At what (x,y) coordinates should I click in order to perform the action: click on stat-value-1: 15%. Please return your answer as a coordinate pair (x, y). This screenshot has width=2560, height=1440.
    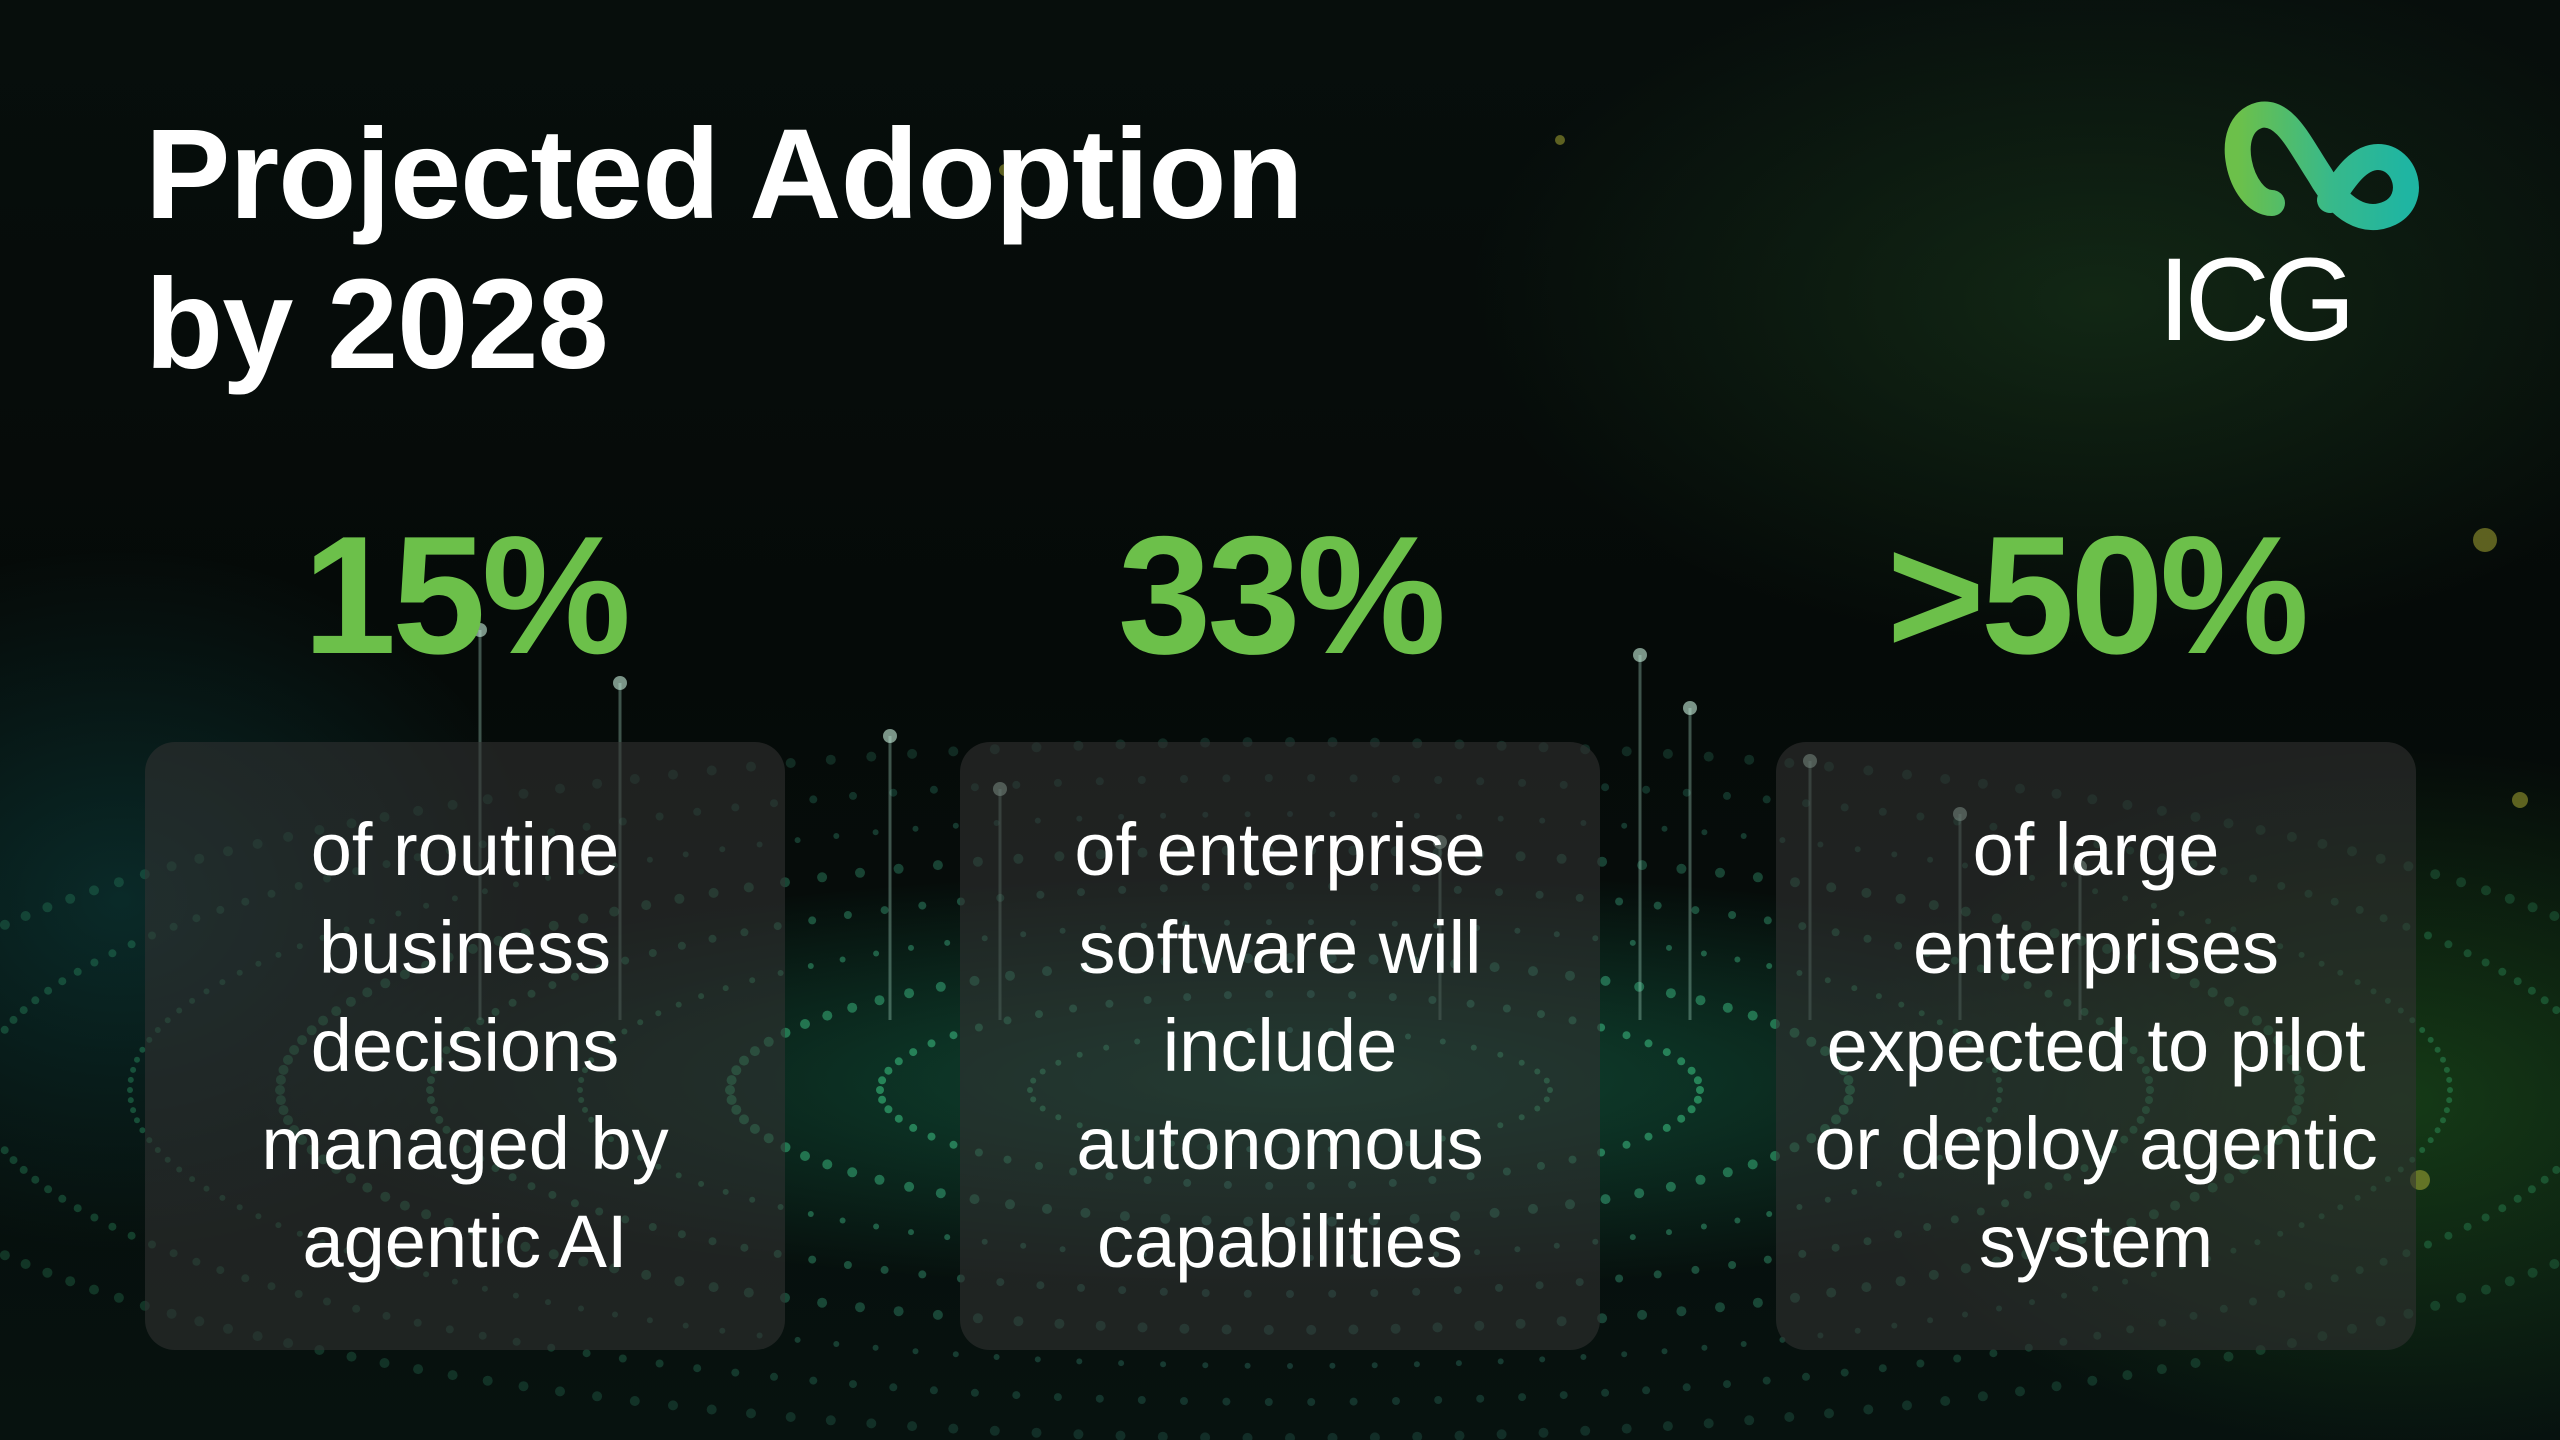
    Looking at the image, I should click on (466, 595).